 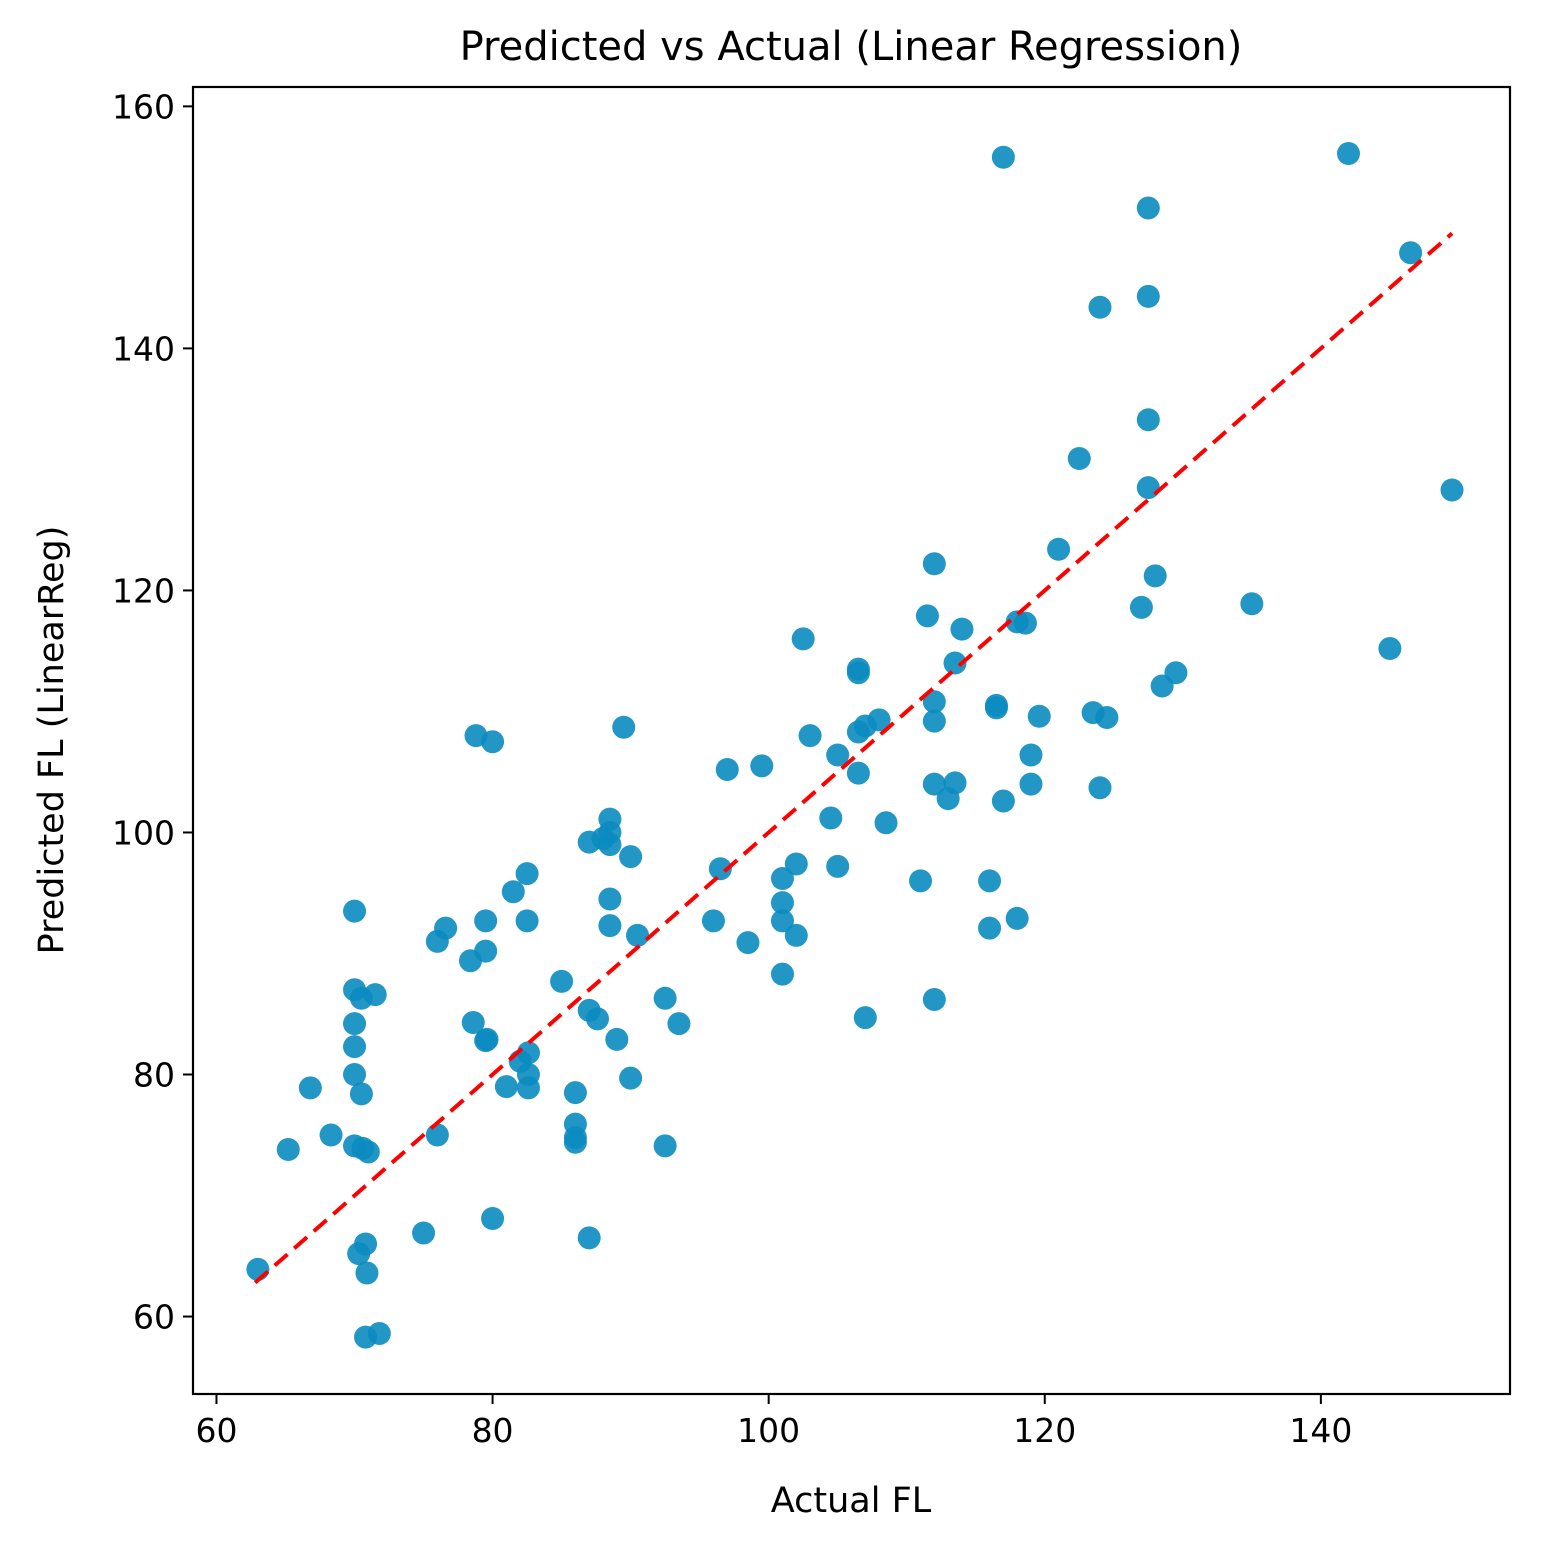 I want to click on y-tick-label: 160, so click(x=143, y=106).